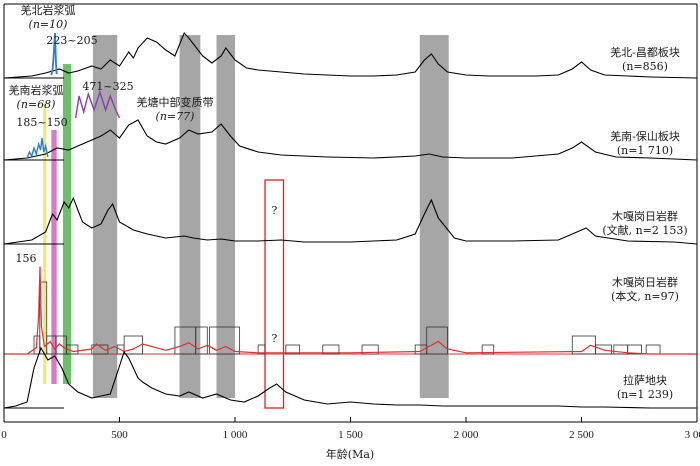 This screenshot has width=700, height=466. What do you see at coordinates (26, 258) in the screenshot?
I see `peak-label-156: 156` at bounding box center [26, 258].